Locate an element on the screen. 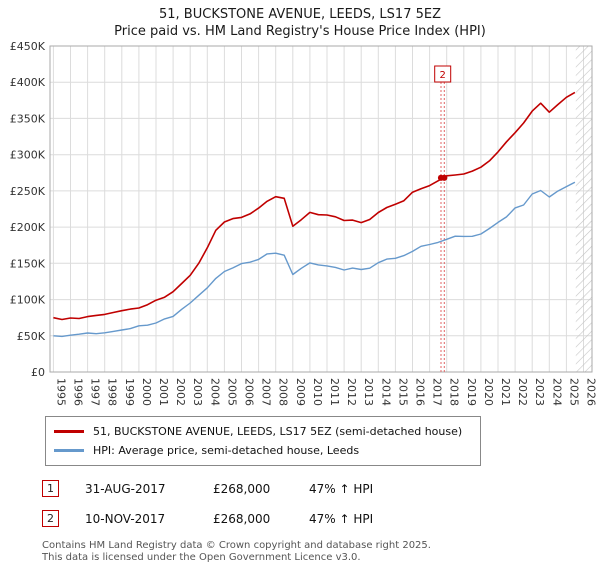  svg-text: 1999 is located at coordinates (129, 392).